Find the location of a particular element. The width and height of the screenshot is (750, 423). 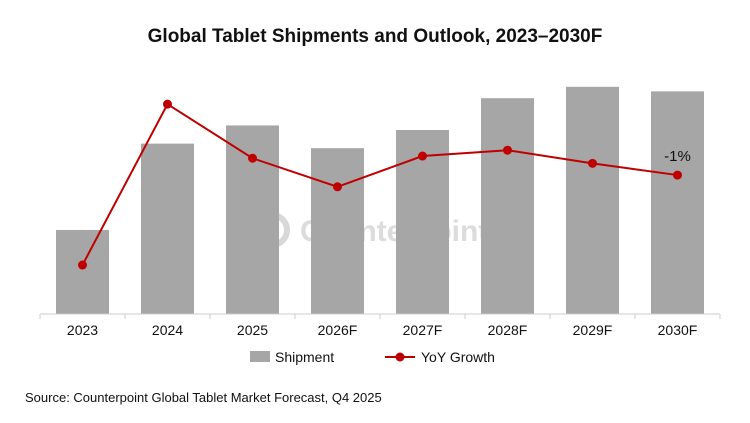

x-tick-label: 2029F is located at coordinates (593, 330).